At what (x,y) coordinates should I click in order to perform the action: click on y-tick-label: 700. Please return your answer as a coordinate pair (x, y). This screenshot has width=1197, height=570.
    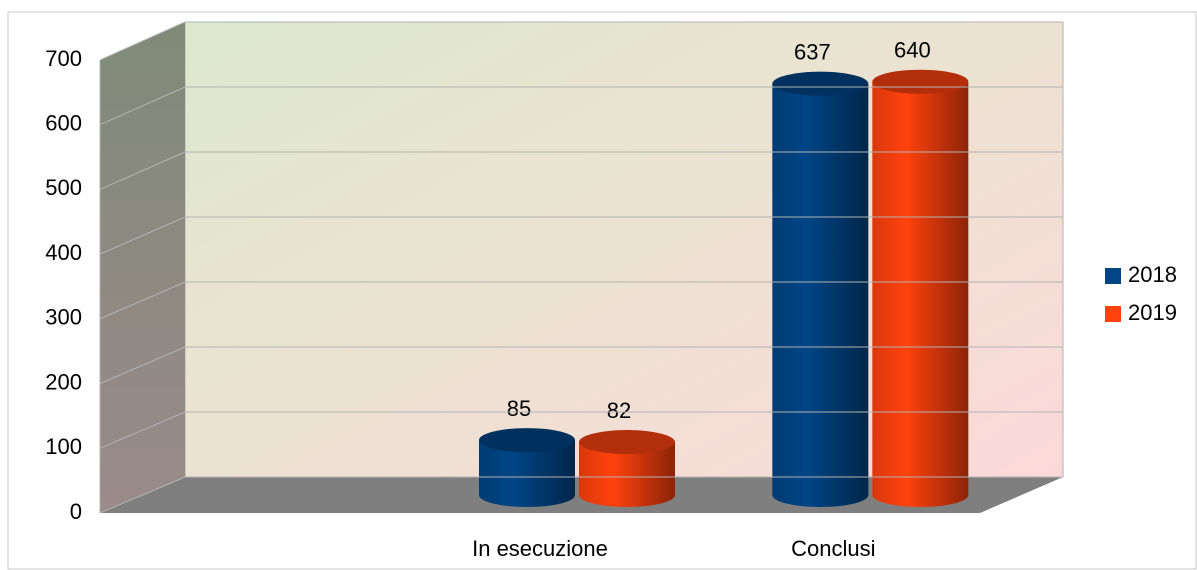
    Looking at the image, I should click on (63, 58).